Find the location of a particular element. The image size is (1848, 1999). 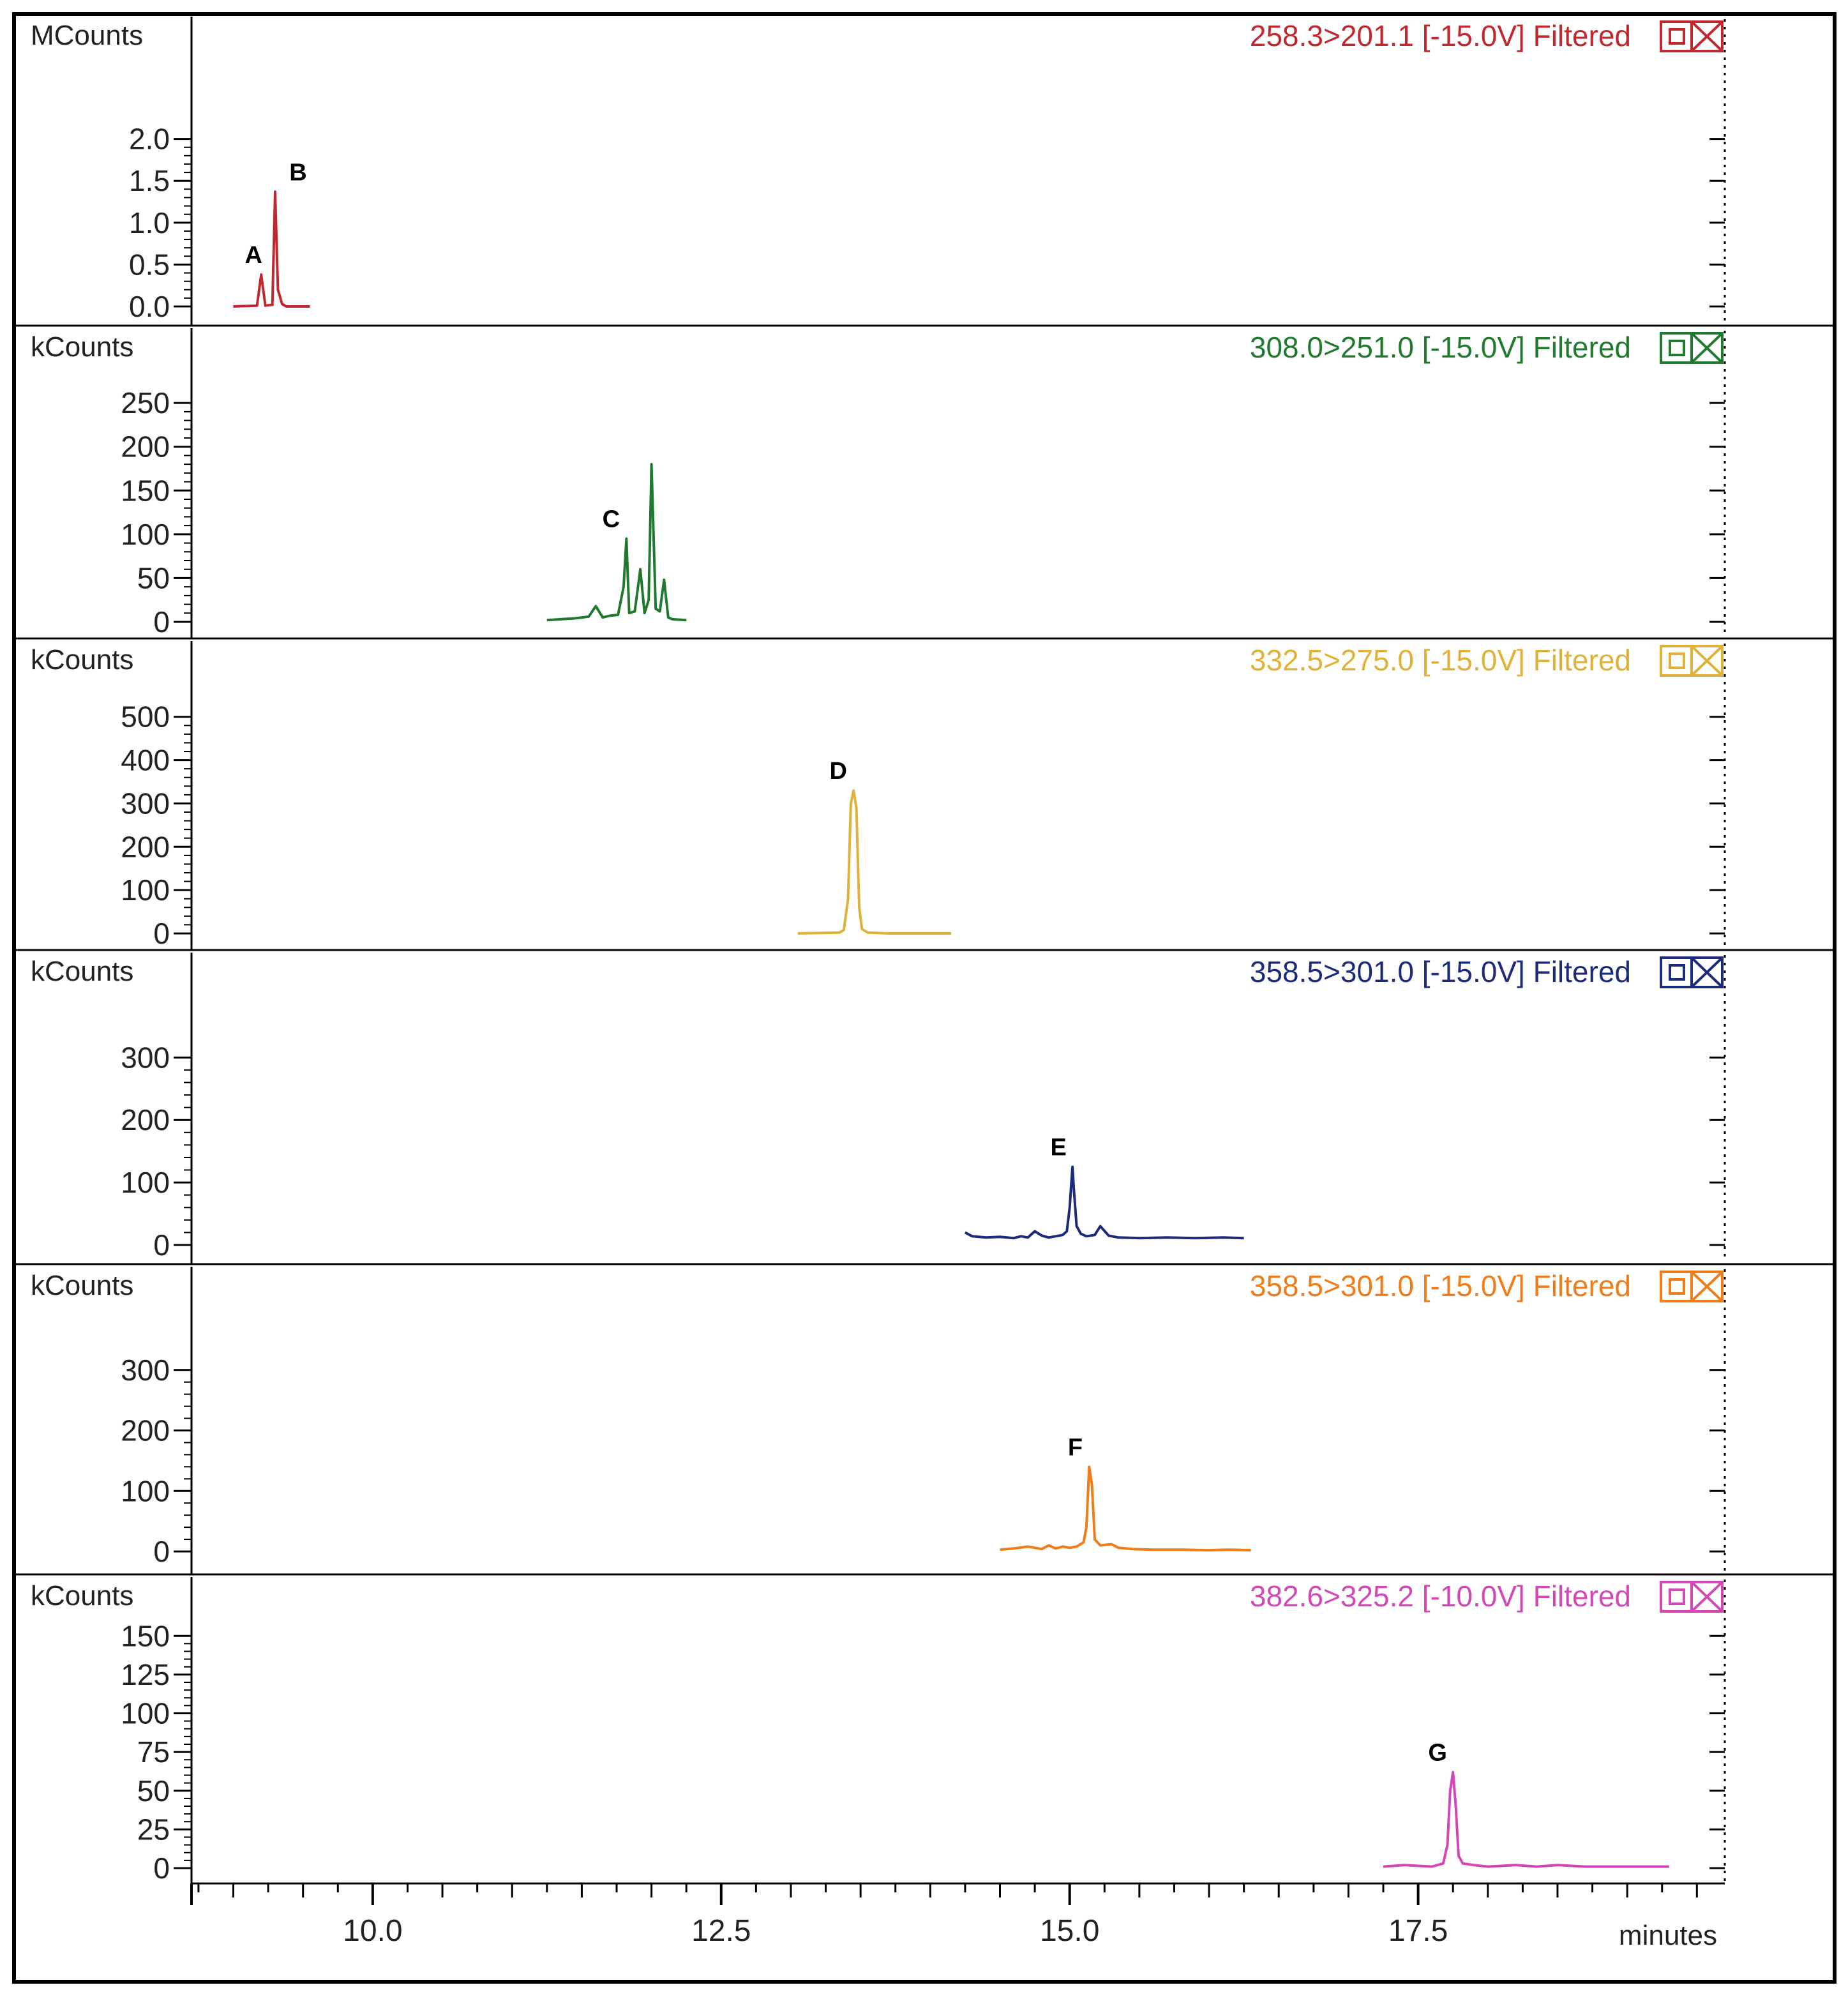

peak-label-C: C is located at coordinates (611, 519).